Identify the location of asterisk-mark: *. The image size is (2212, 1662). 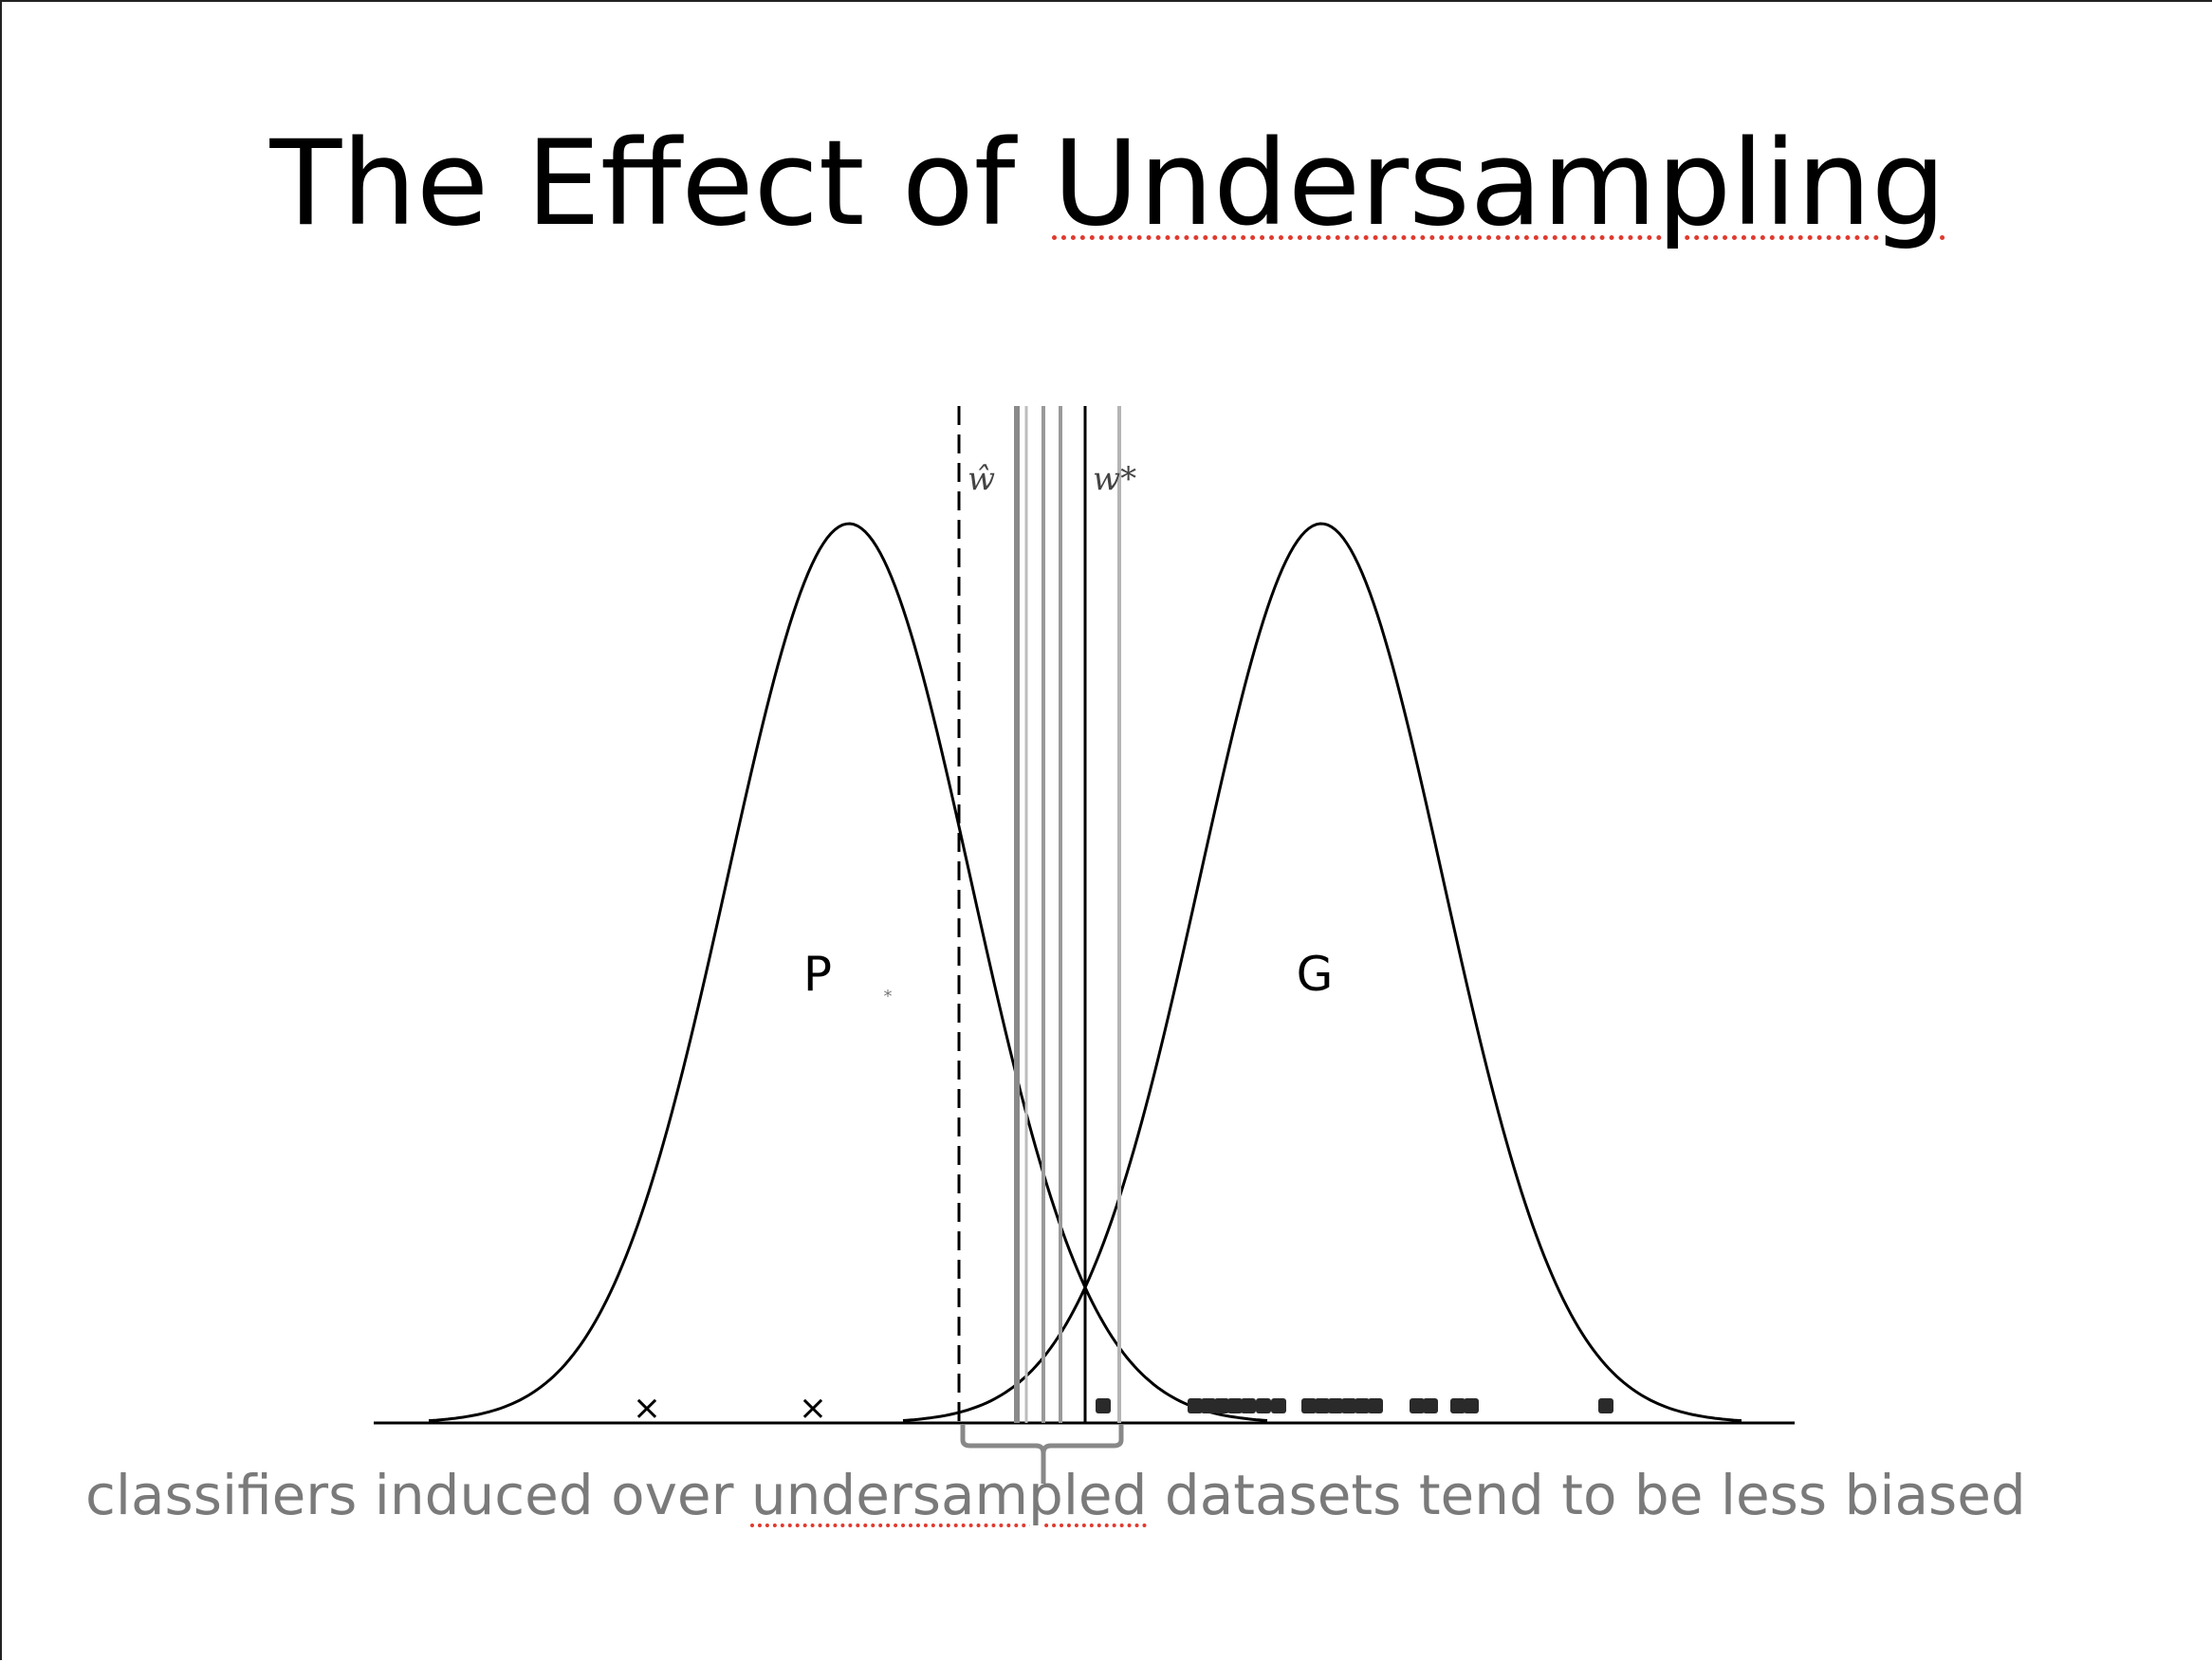
(888, 996).